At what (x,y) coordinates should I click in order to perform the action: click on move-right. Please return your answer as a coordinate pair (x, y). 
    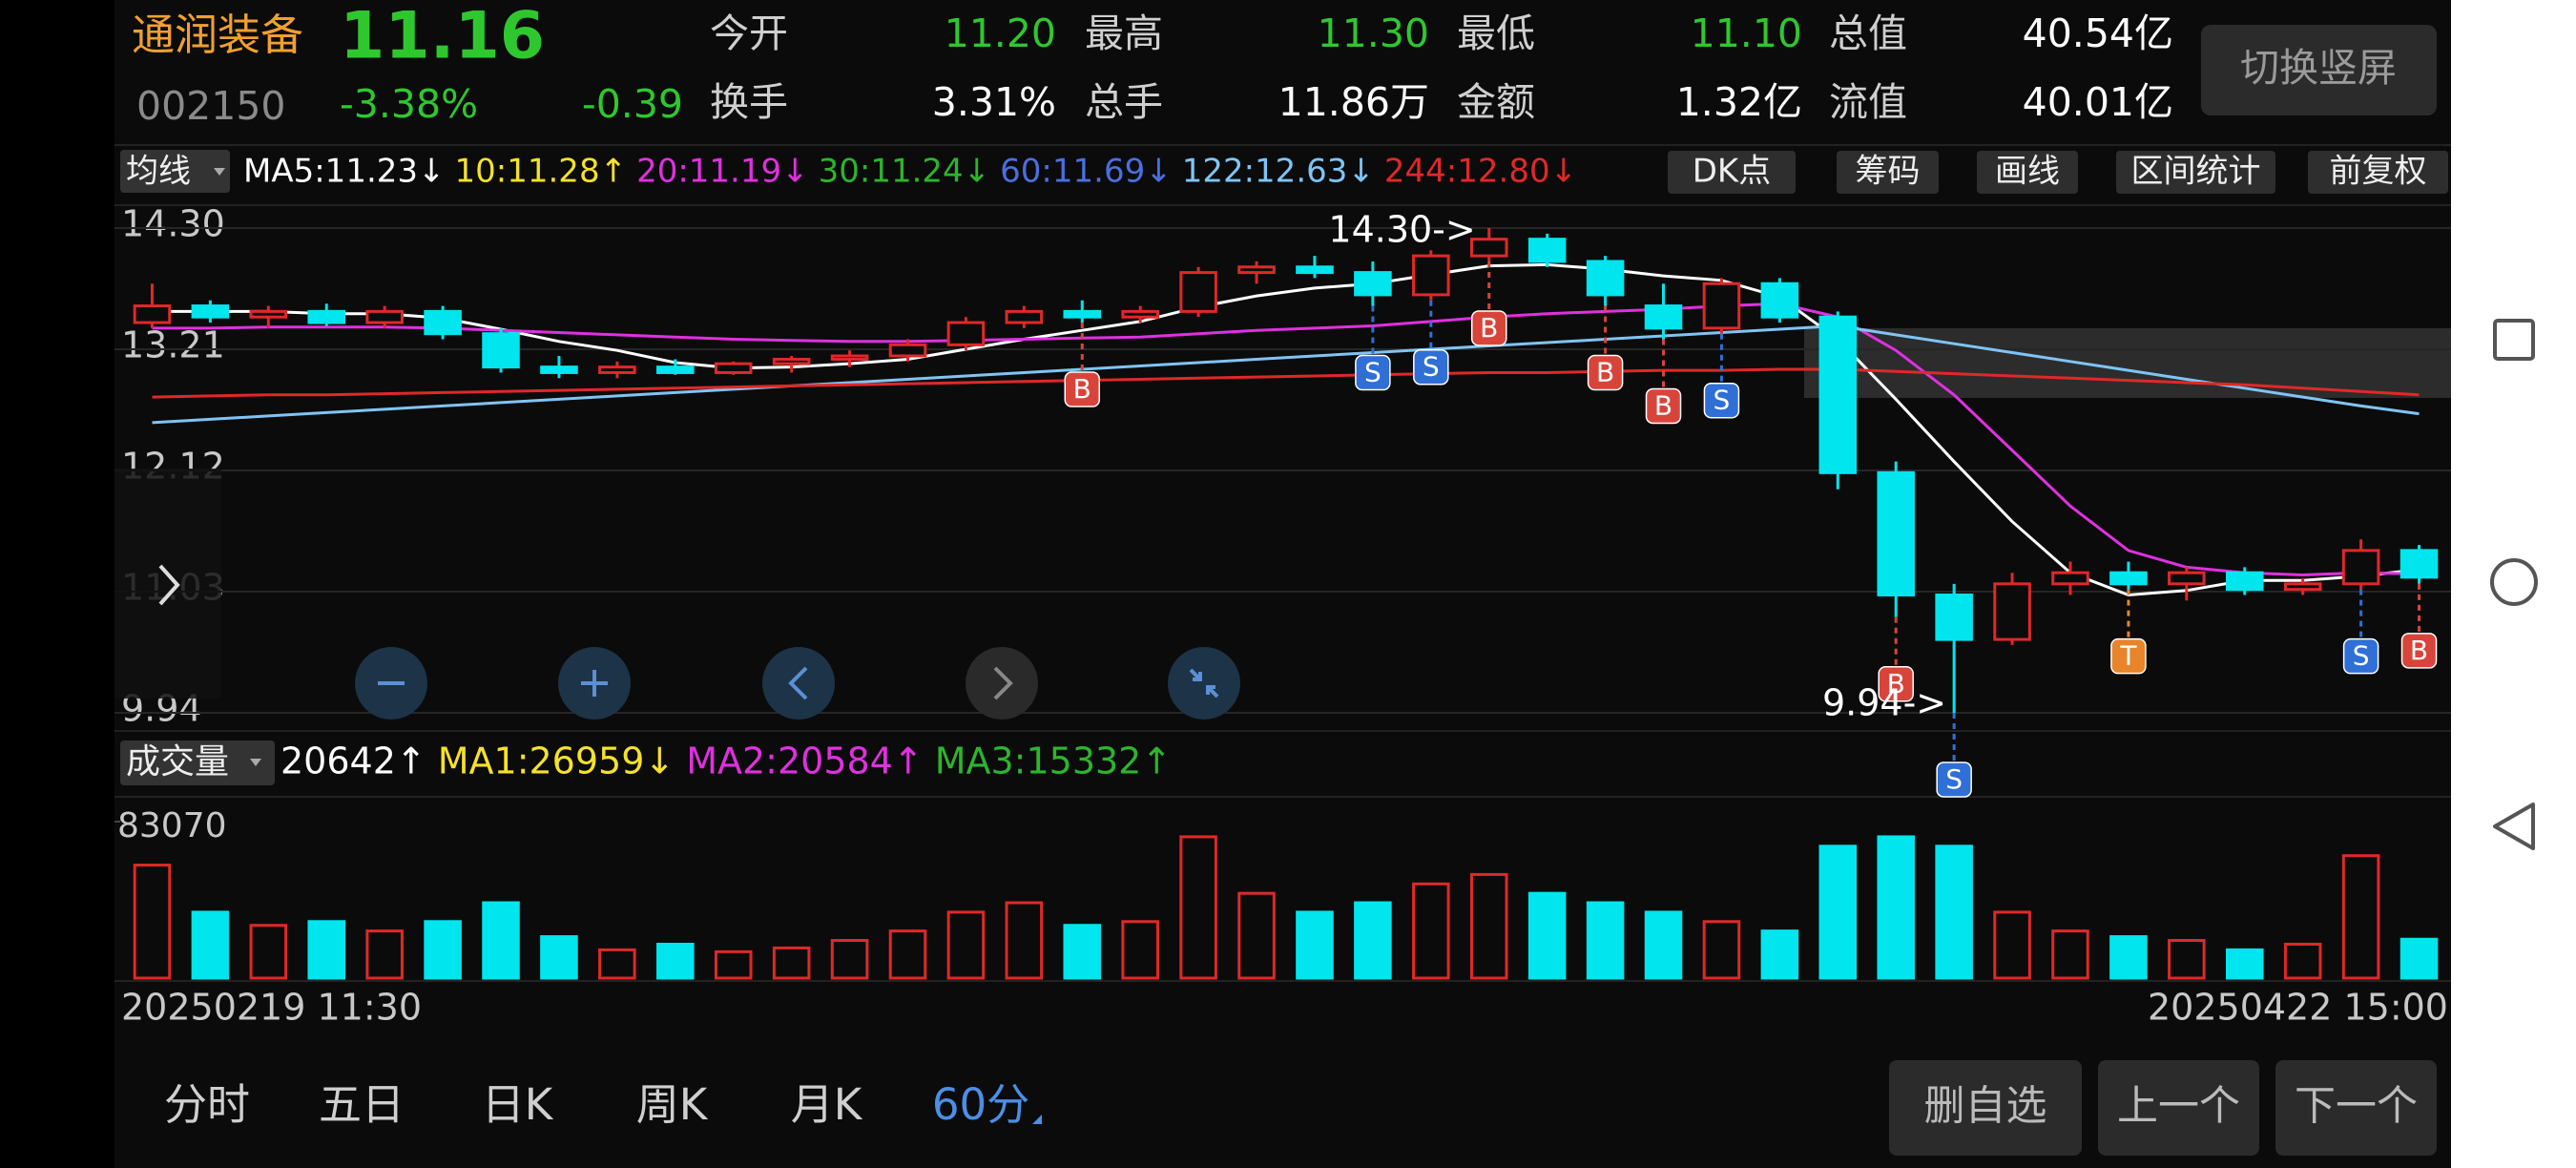
    Looking at the image, I should click on (1002, 683).